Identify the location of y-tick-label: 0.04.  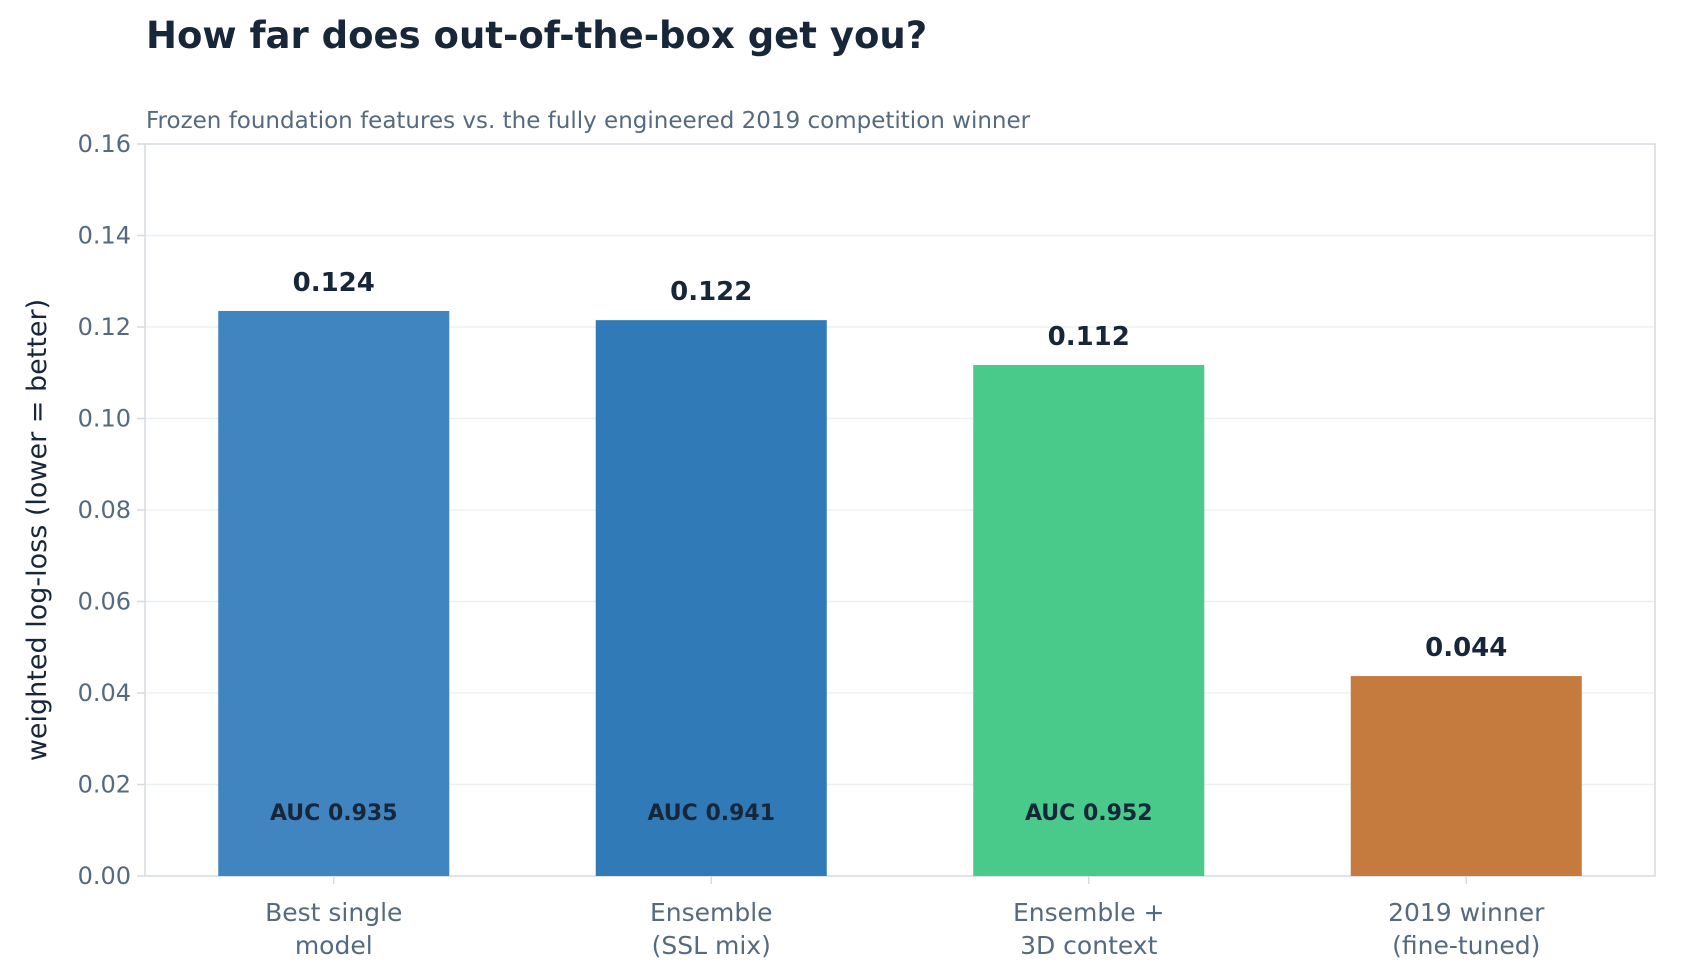
(104, 693).